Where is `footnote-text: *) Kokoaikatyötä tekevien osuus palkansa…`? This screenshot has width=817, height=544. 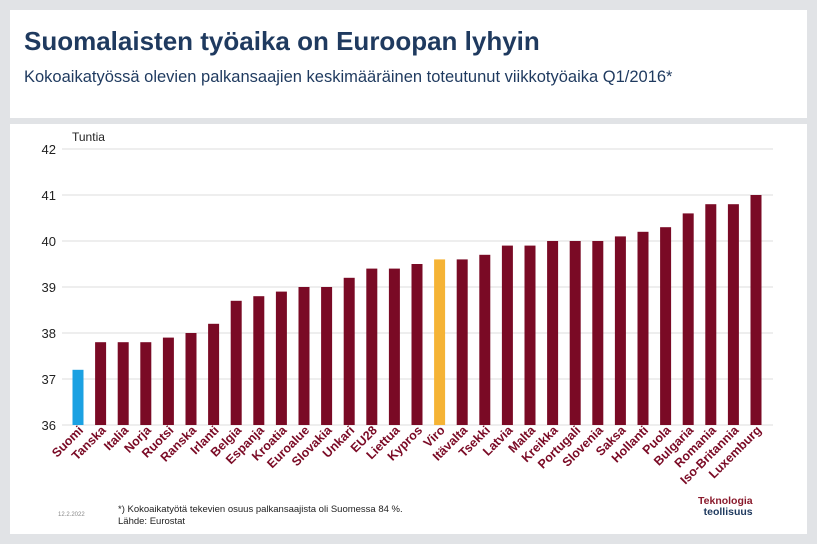 footnote-text: *) Kokoaikatyötä tekevien osuus palkansa… is located at coordinates (260, 509).